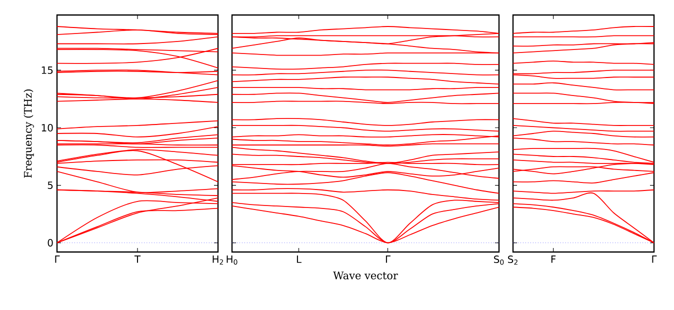  What do you see at coordinates (499, 260) in the screenshot?
I see `x-tick-label: S$_{0}$` at bounding box center [499, 260].